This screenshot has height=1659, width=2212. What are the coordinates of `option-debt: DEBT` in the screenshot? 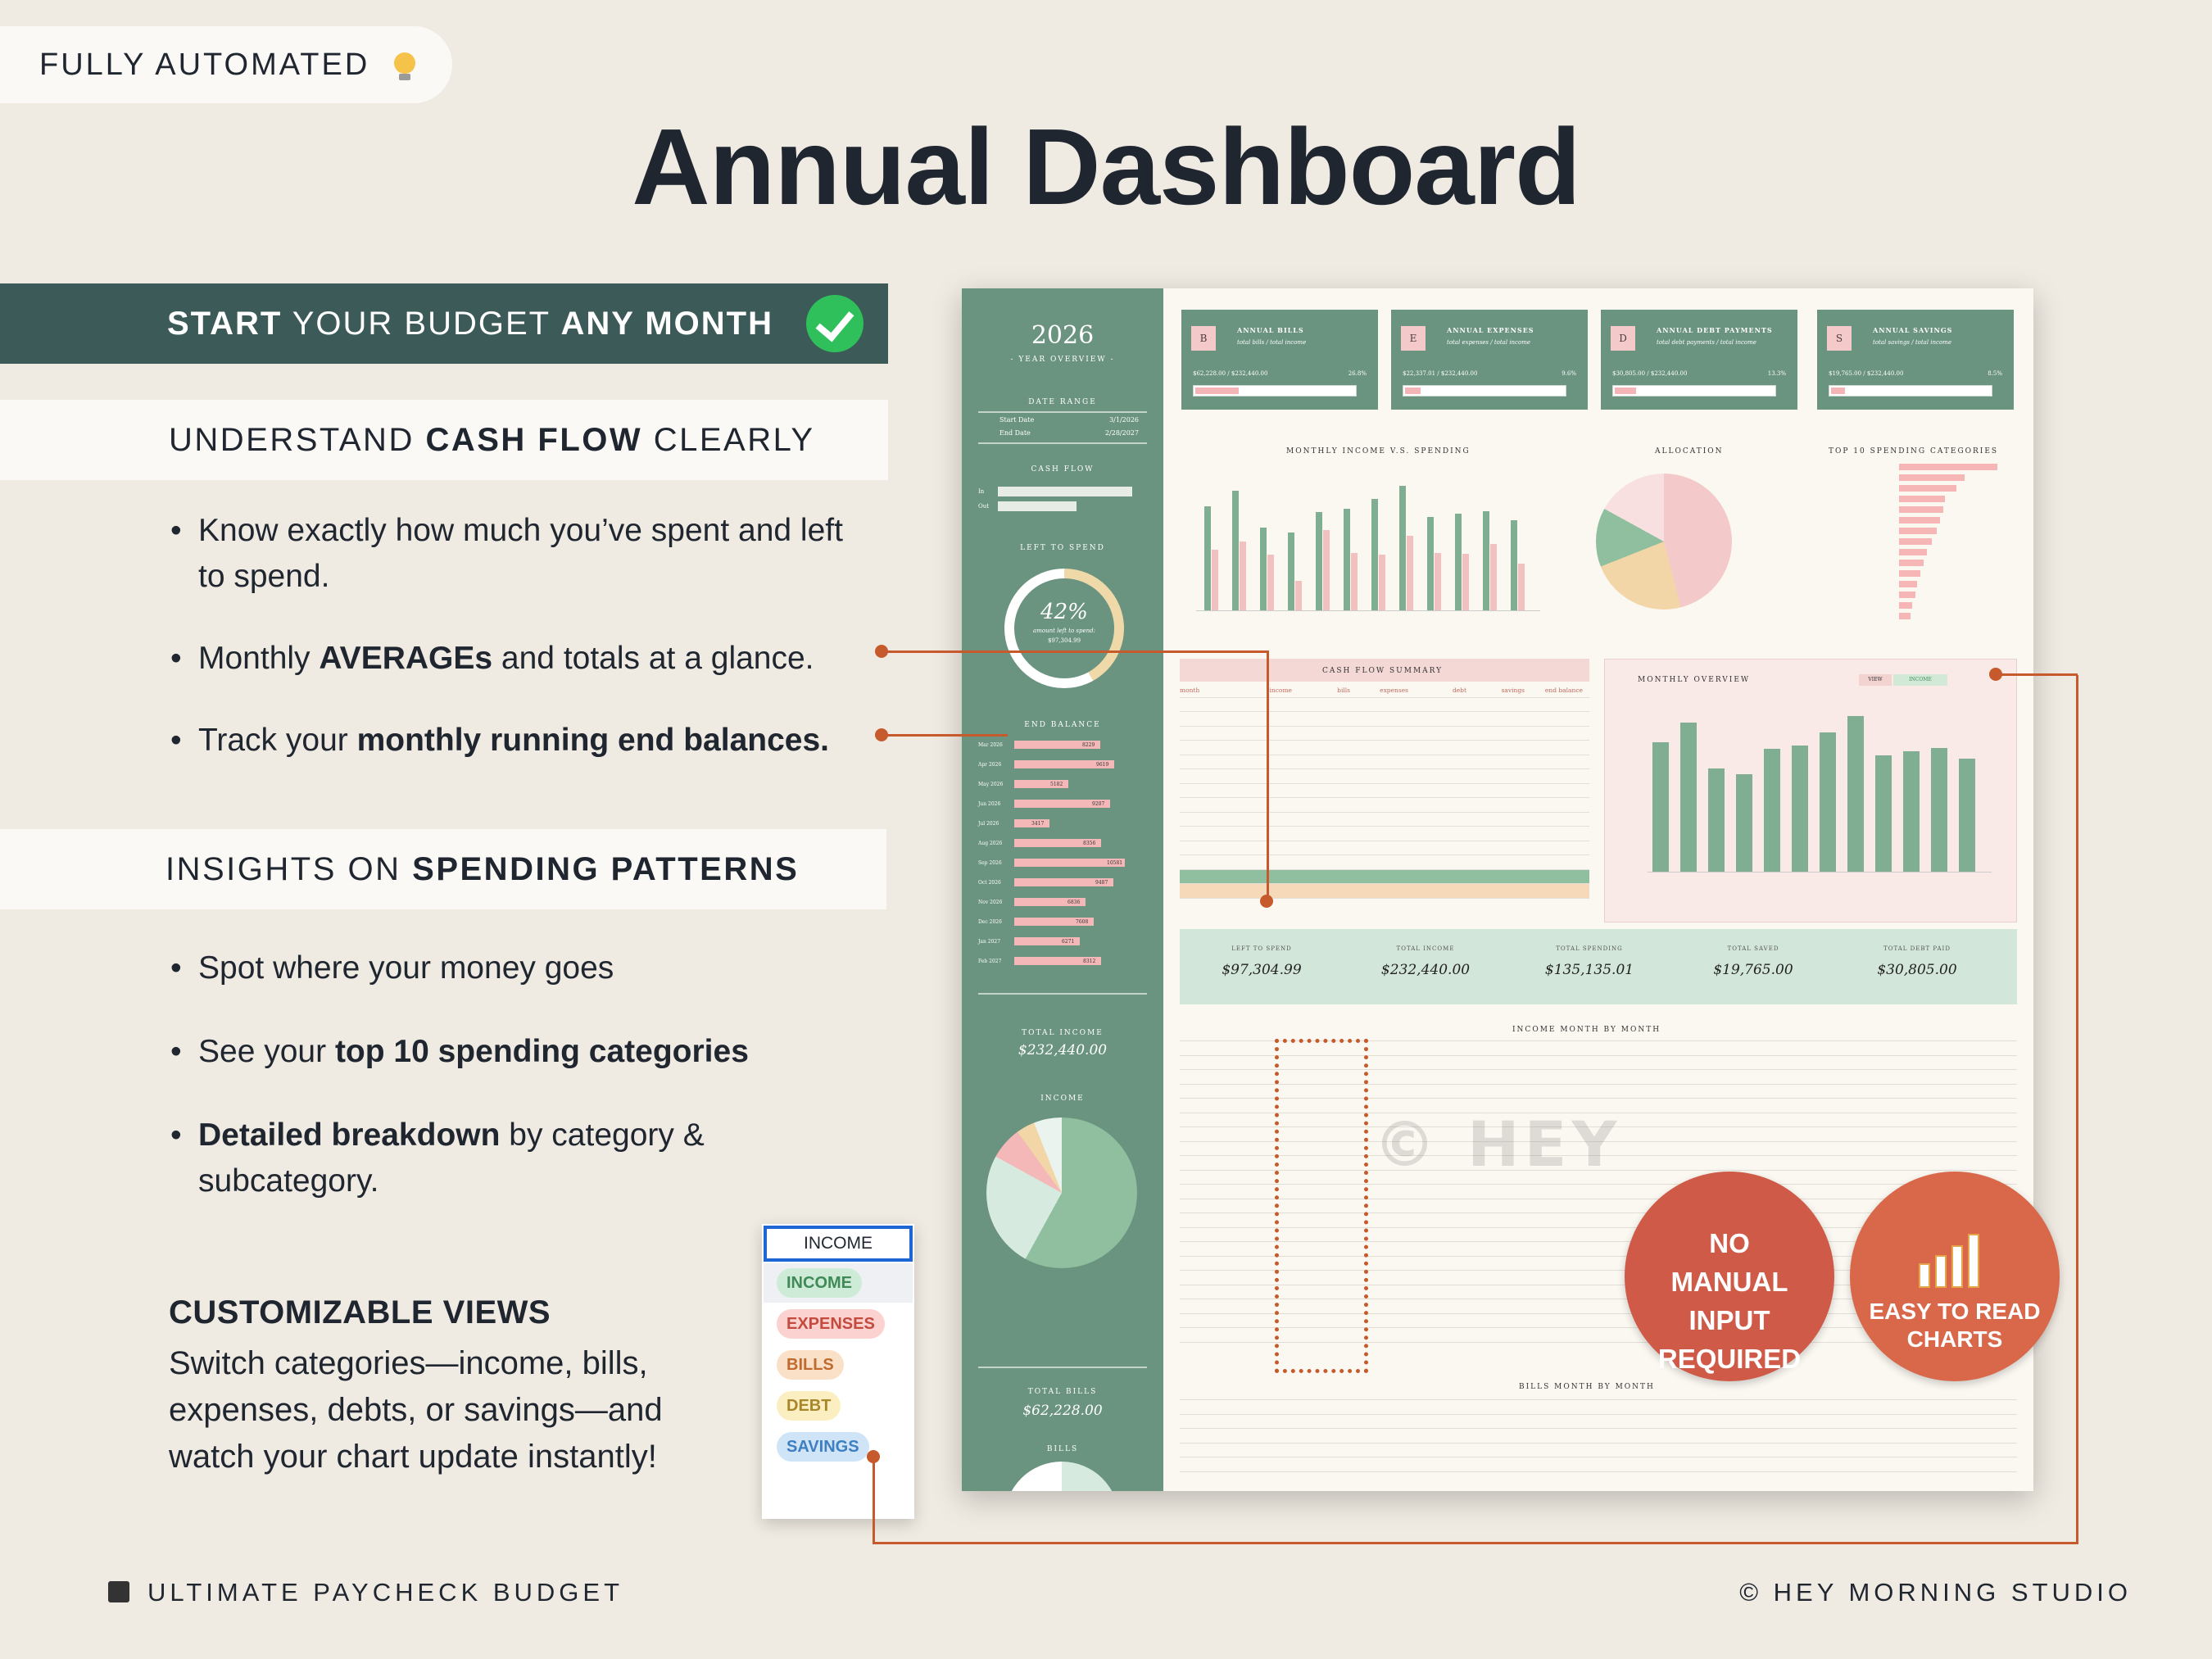 It's located at (809, 1406).